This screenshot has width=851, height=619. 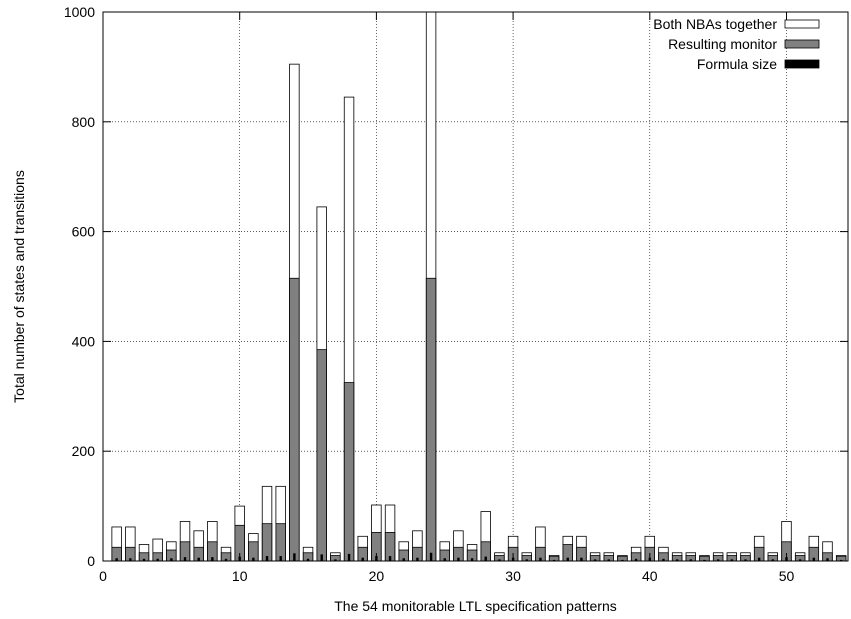 What do you see at coordinates (722, 44) in the screenshot?
I see `legend-label: Resulting monitor` at bounding box center [722, 44].